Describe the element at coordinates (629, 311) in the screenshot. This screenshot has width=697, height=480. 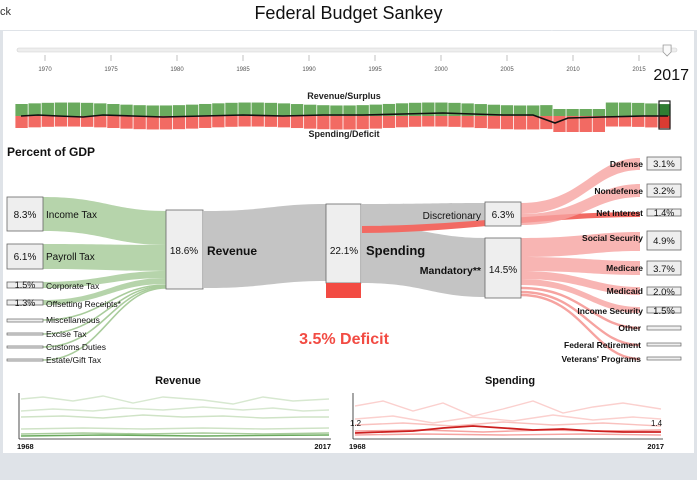
I see `output-income-security: Income Security 1.5%` at that location.